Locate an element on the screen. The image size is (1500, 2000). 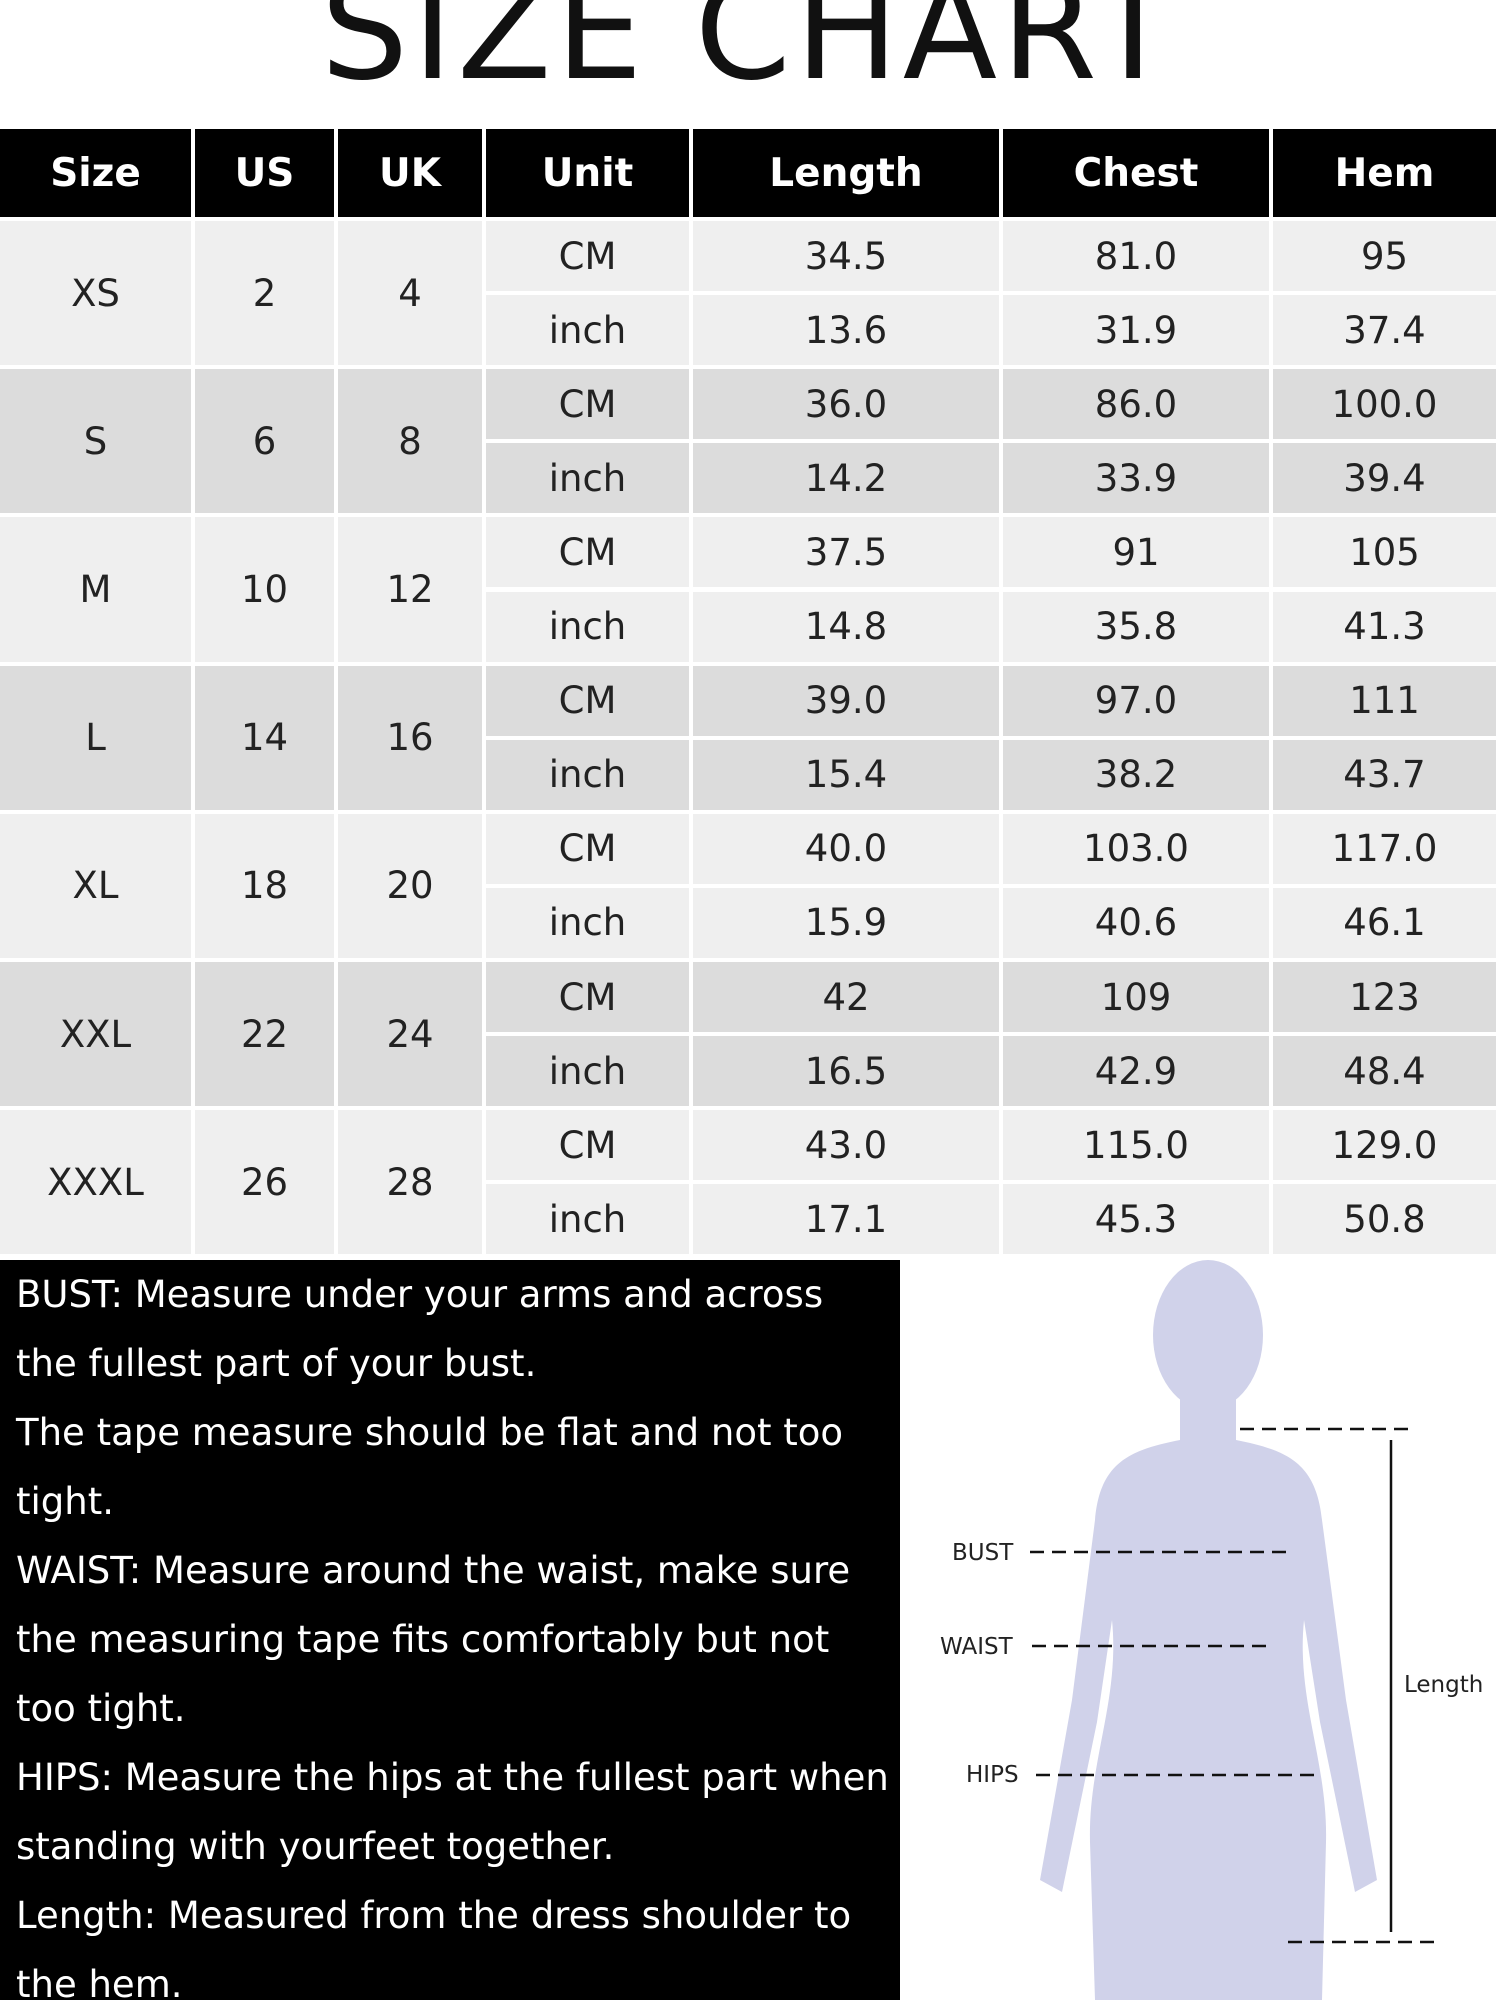
measure-cell: 41.3 is located at coordinates (1386, 628).